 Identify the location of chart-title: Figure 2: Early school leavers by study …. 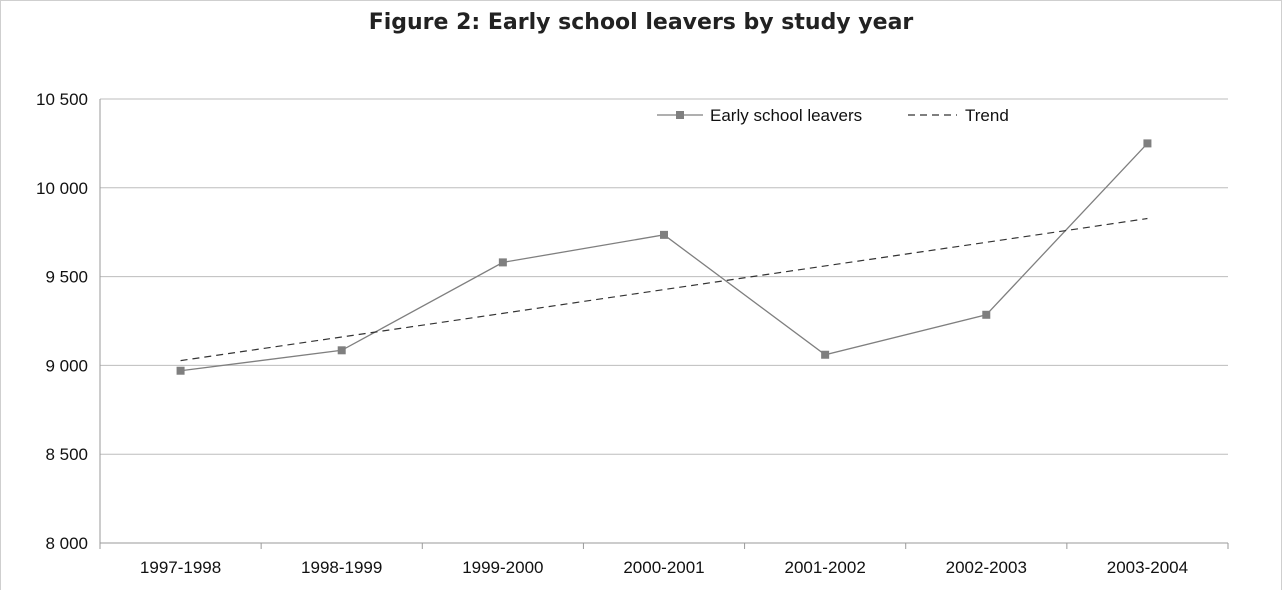
(641, 22).